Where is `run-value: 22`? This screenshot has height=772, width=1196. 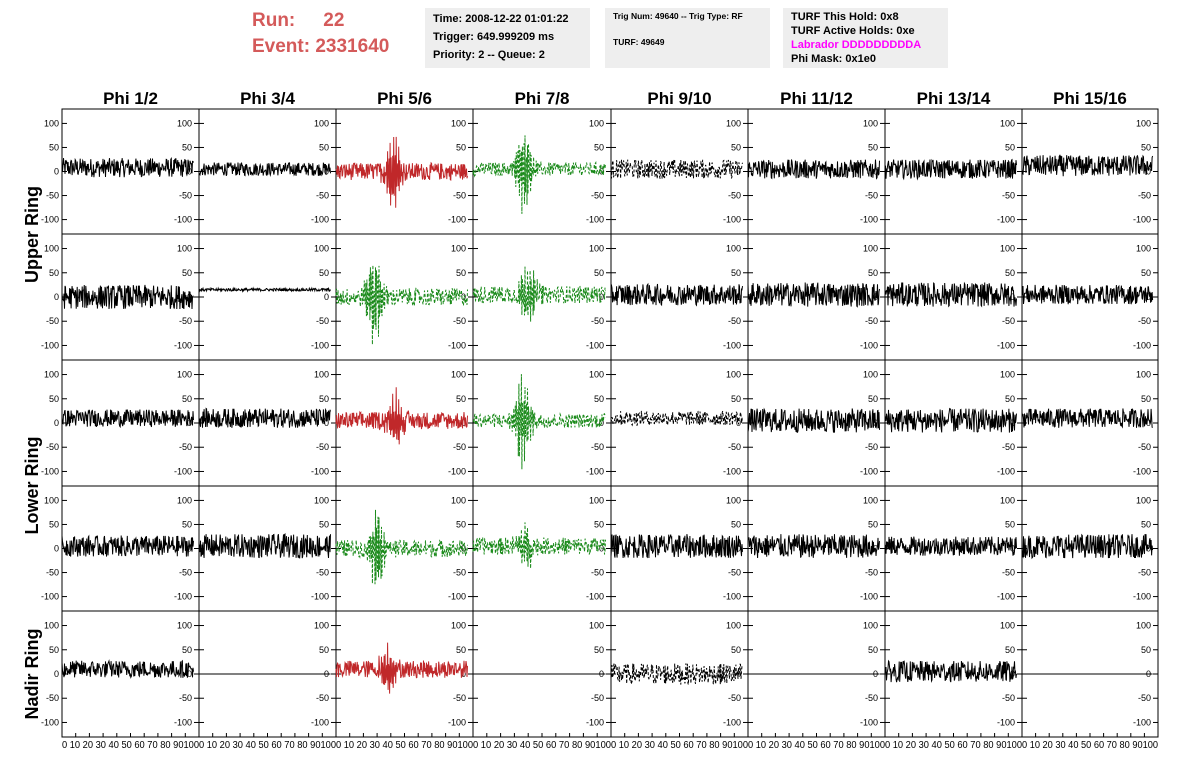
run-value: 22 is located at coordinates (334, 20).